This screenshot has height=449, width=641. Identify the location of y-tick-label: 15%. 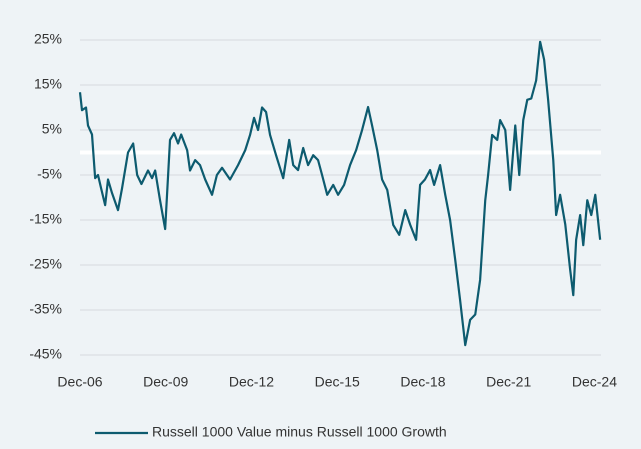
(48, 84).